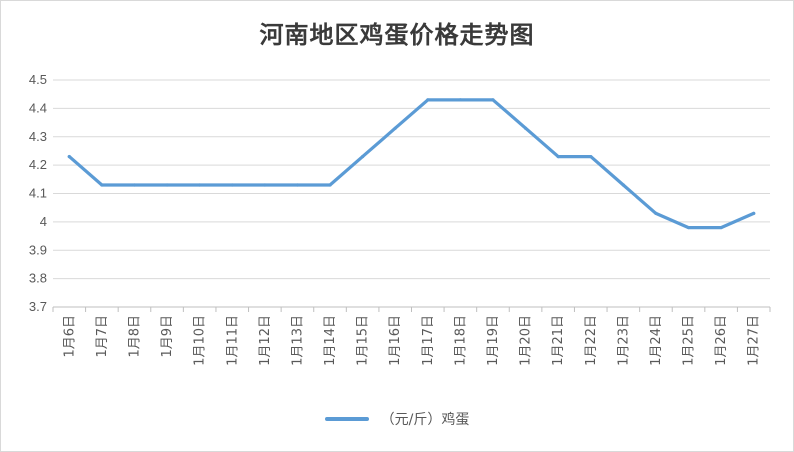 The image size is (794, 452). I want to click on x-tick-label: 1月20日, so click(526, 340).